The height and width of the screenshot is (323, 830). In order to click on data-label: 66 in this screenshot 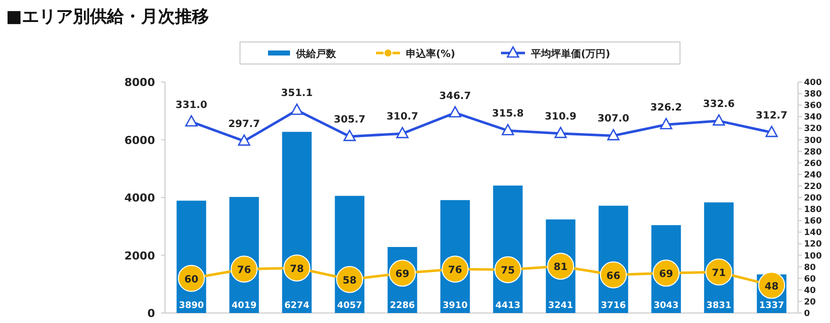, I will do `click(613, 276)`.